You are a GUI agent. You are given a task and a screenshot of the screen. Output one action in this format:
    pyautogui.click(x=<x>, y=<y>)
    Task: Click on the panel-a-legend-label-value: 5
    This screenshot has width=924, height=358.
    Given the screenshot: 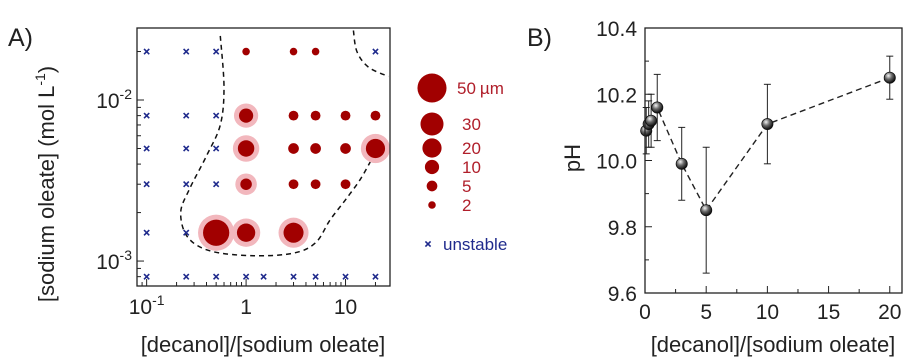 What is the action you would take?
    pyautogui.click(x=466, y=186)
    